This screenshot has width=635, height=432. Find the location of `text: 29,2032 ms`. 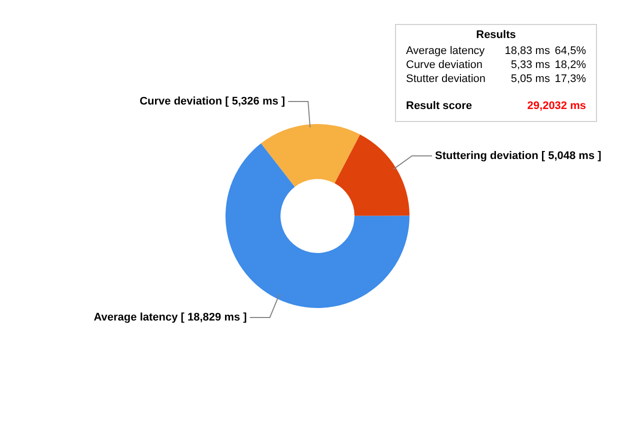

text: 29,2032 ms is located at coordinates (556, 106).